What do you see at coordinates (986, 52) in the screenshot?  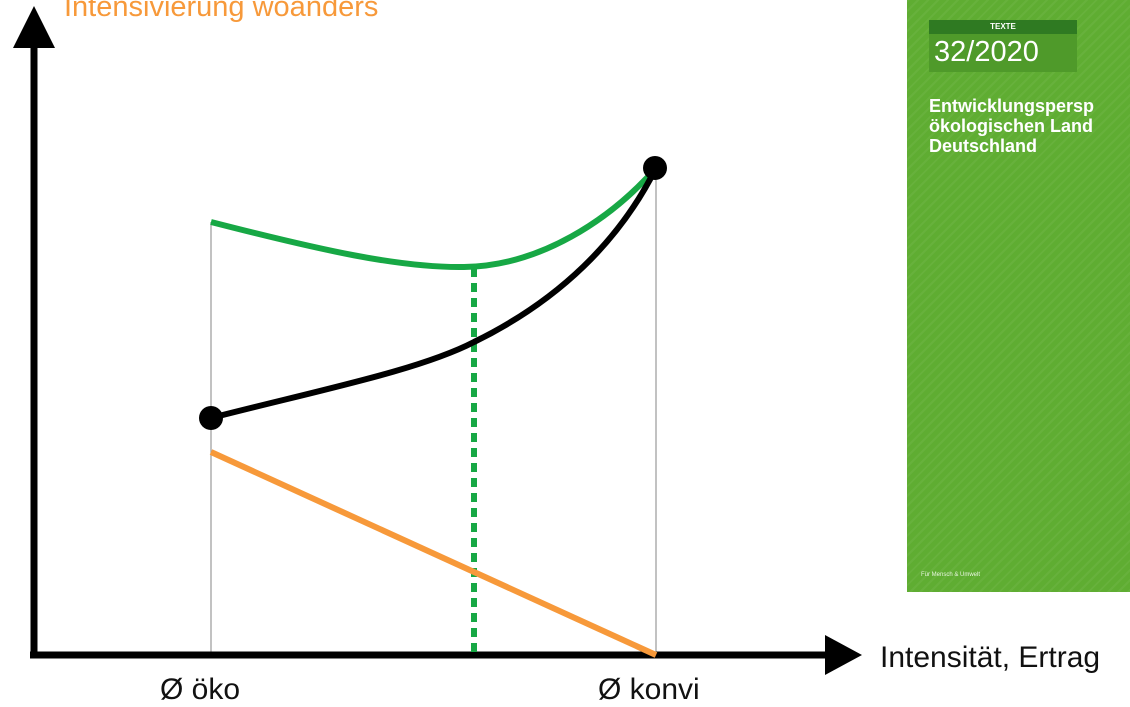 I see `cover-number: 32/2020` at bounding box center [986, 52].